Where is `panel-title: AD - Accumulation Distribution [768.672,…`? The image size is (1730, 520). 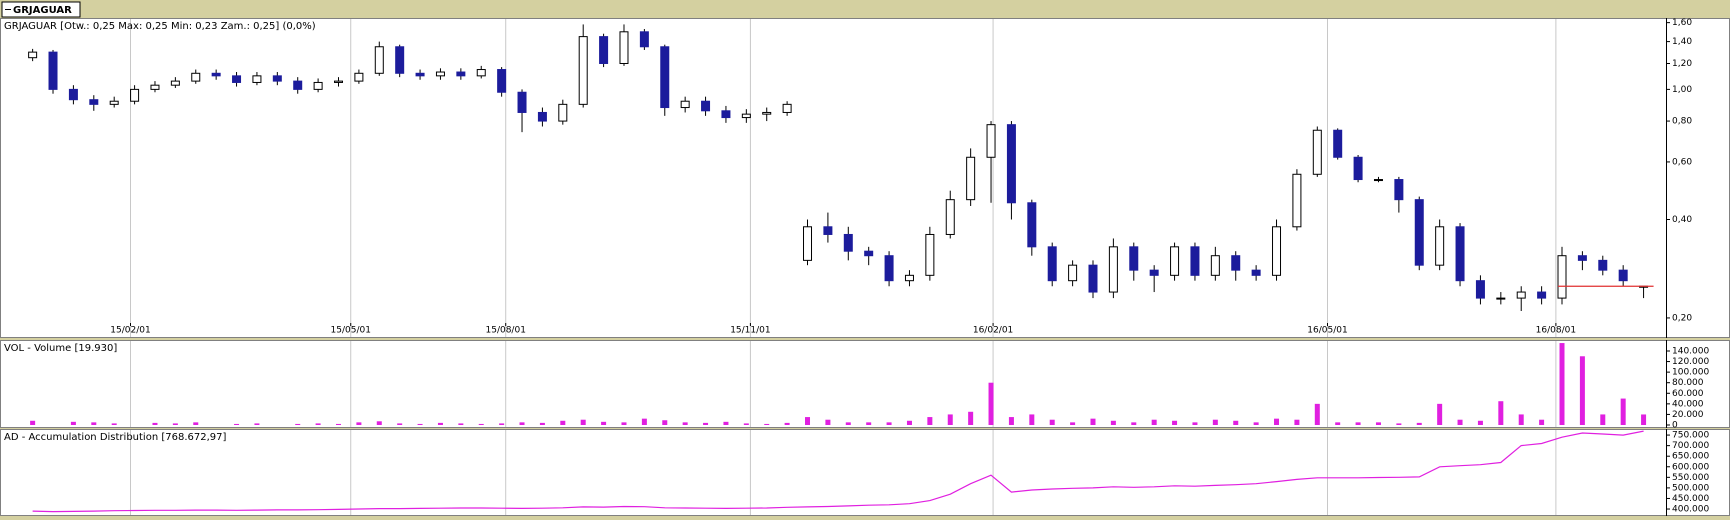
panel-title: AD - Accumulation Distribution [768.672,… is located at coordinates (115, 437).